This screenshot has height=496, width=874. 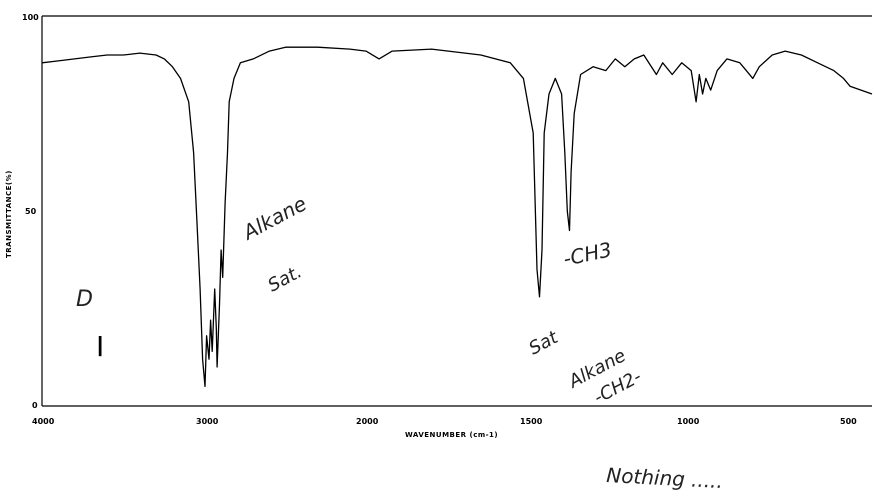 I want to click on x-tick-500: 500, so click(x=848, y=421).